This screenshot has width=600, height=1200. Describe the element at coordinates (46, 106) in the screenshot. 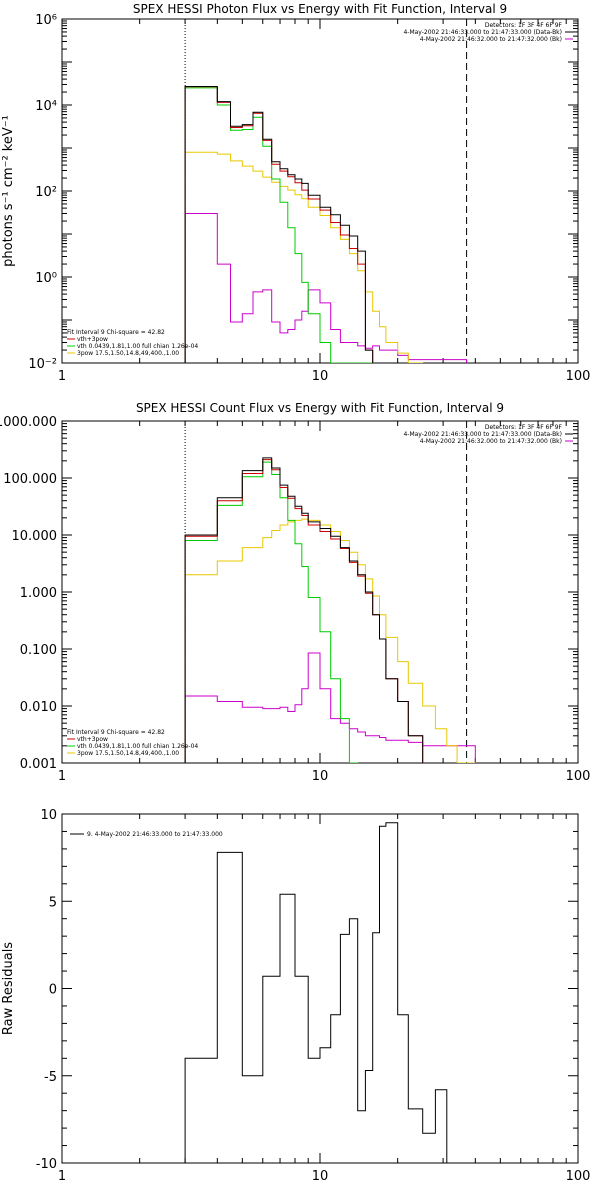

I see `y-tick-label: 10⁴` at that location.